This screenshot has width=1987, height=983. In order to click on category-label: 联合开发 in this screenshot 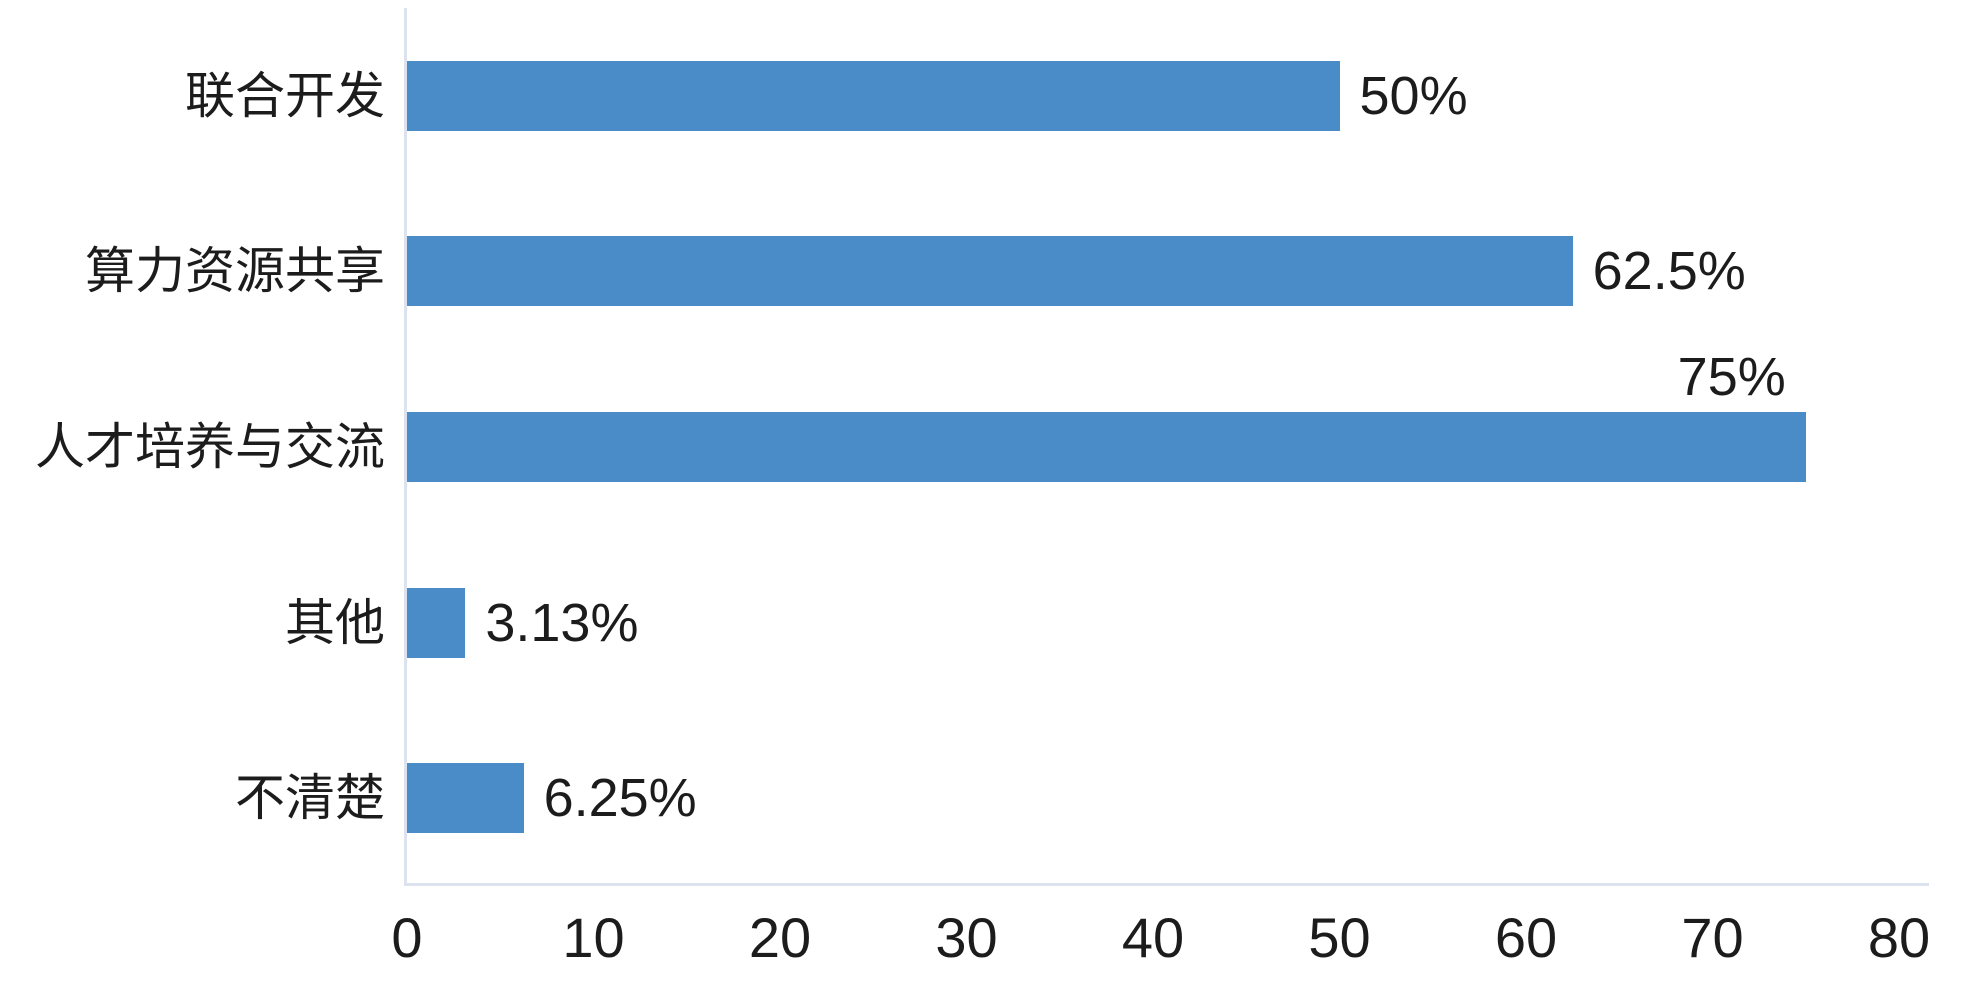, I will do `click(285, 95)`.